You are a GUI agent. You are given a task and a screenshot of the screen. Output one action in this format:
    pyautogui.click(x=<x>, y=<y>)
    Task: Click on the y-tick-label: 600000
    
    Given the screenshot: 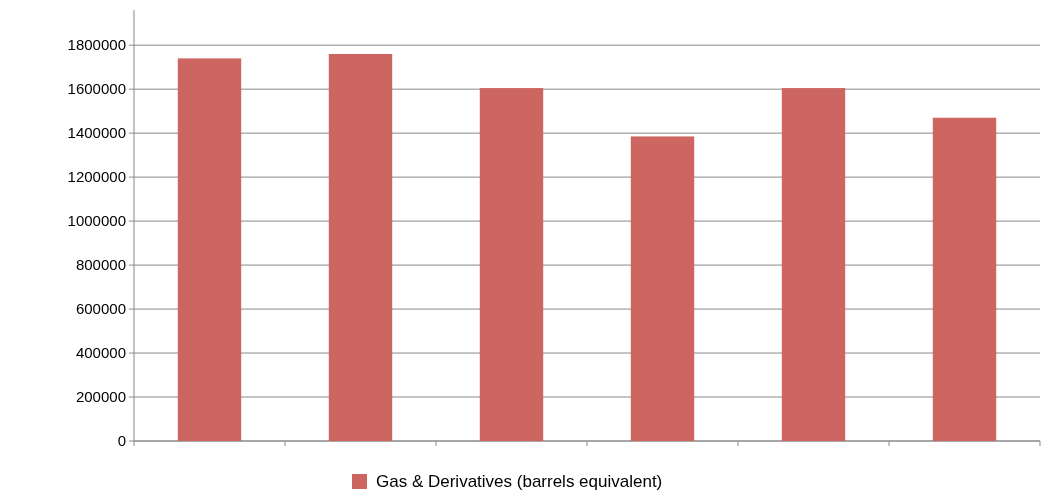 What is the action you would take?
    pyautogui.click(x=100, y=309)
    